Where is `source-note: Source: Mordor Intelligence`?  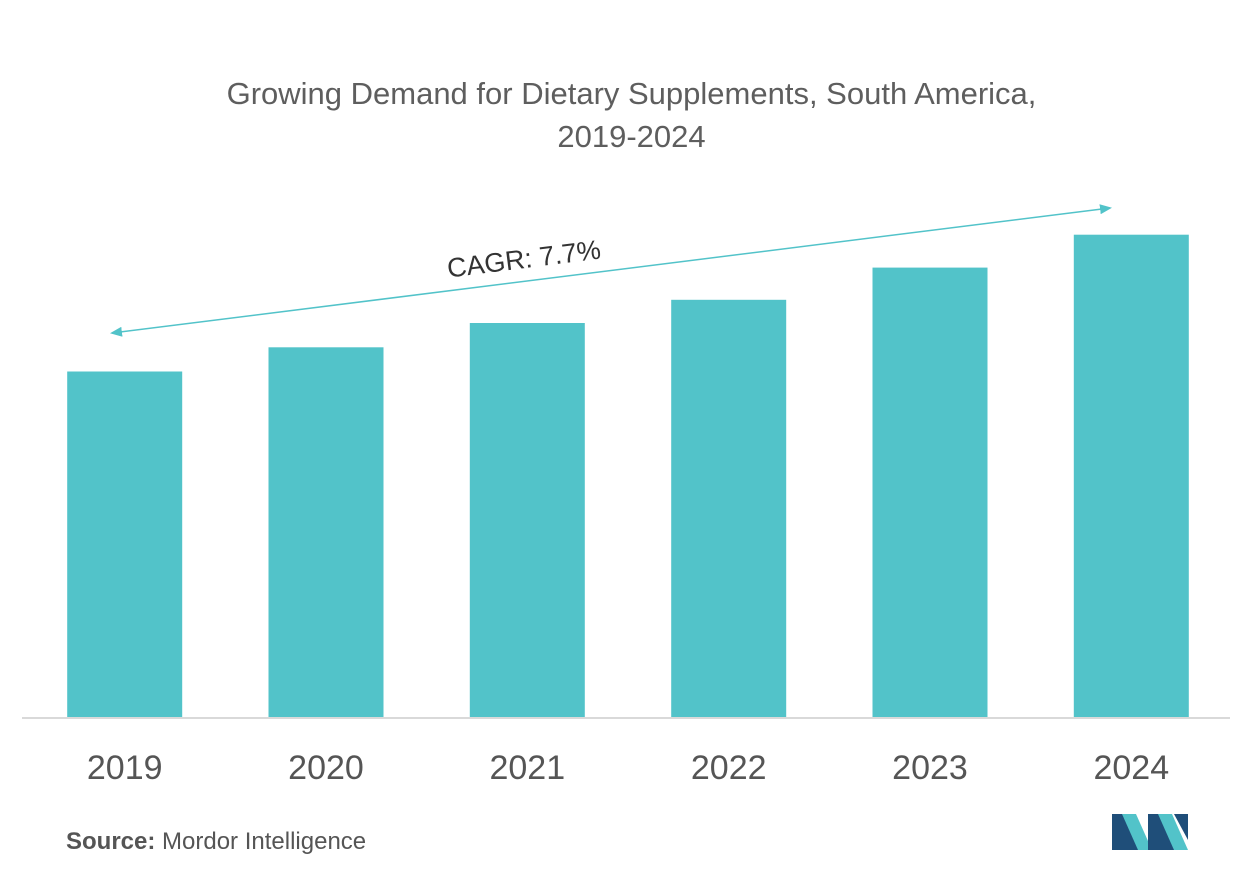 source-note: Source: Mordor Intelligence is located at coordinates (216, 842).